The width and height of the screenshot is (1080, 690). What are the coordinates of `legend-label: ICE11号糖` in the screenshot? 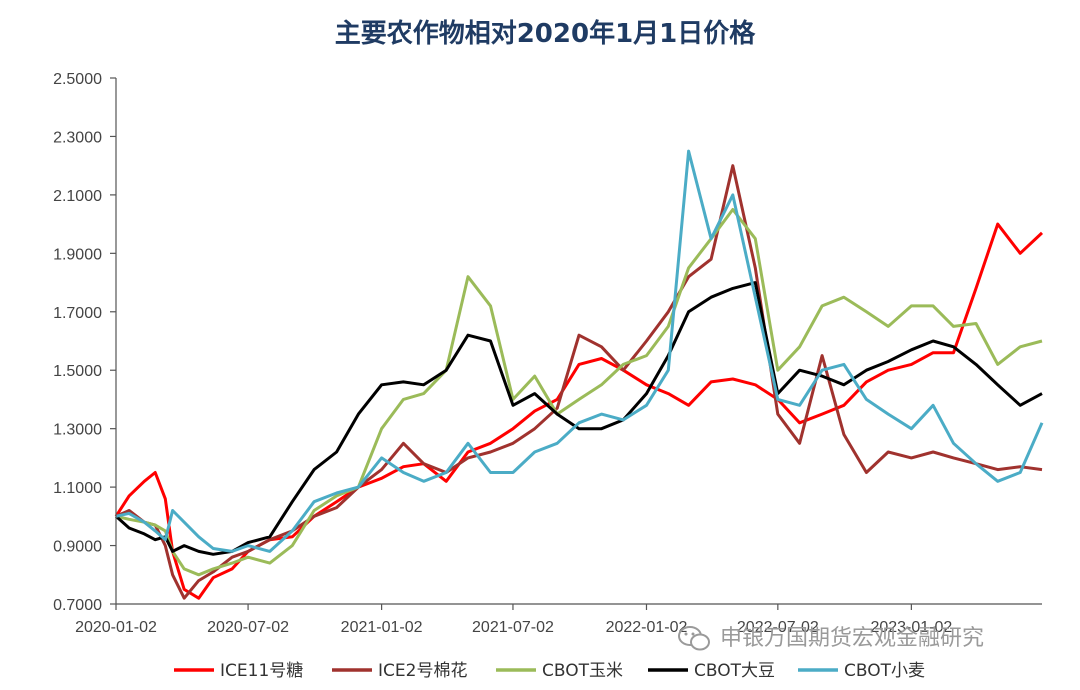 It's located at (261, 671).